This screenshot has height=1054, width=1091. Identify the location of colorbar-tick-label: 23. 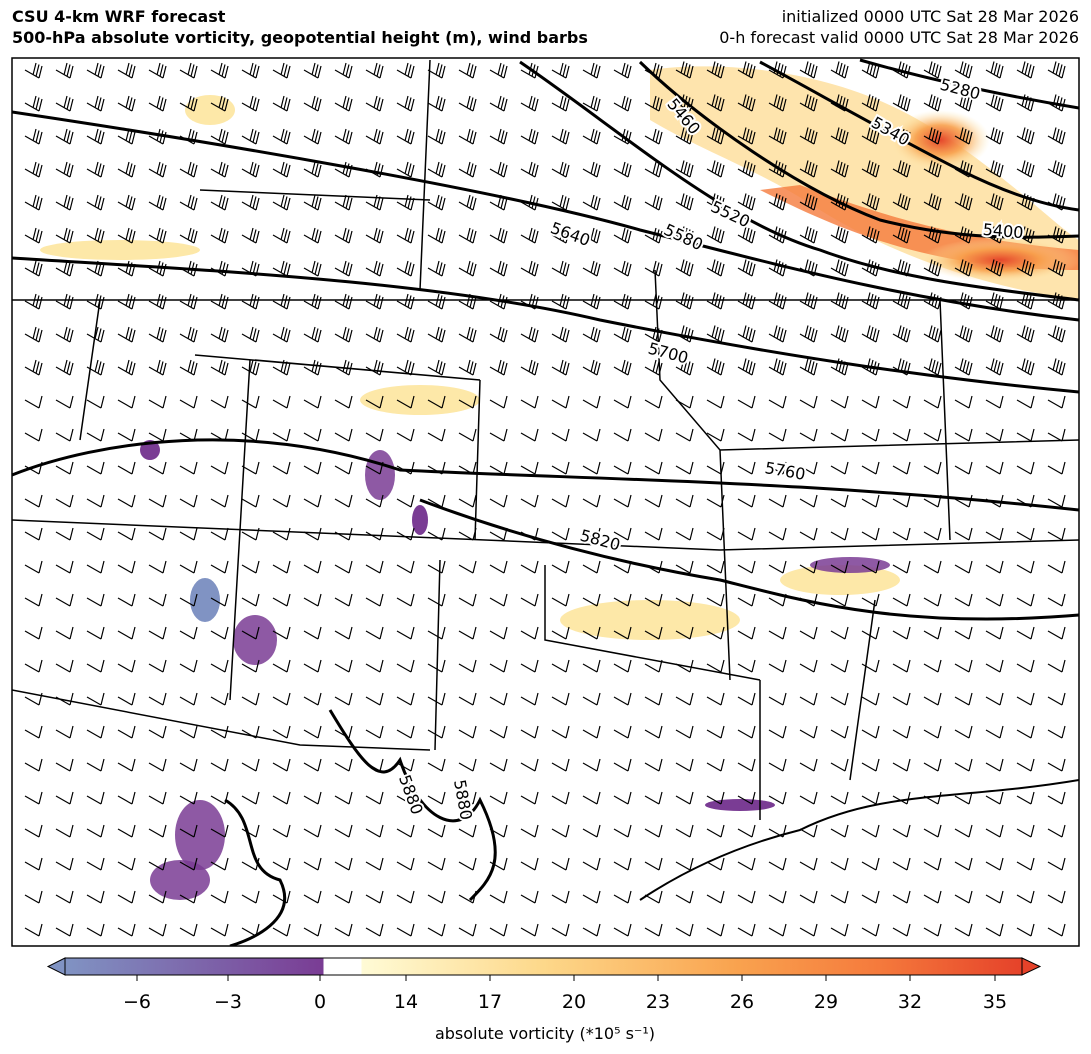
(658, 1002).